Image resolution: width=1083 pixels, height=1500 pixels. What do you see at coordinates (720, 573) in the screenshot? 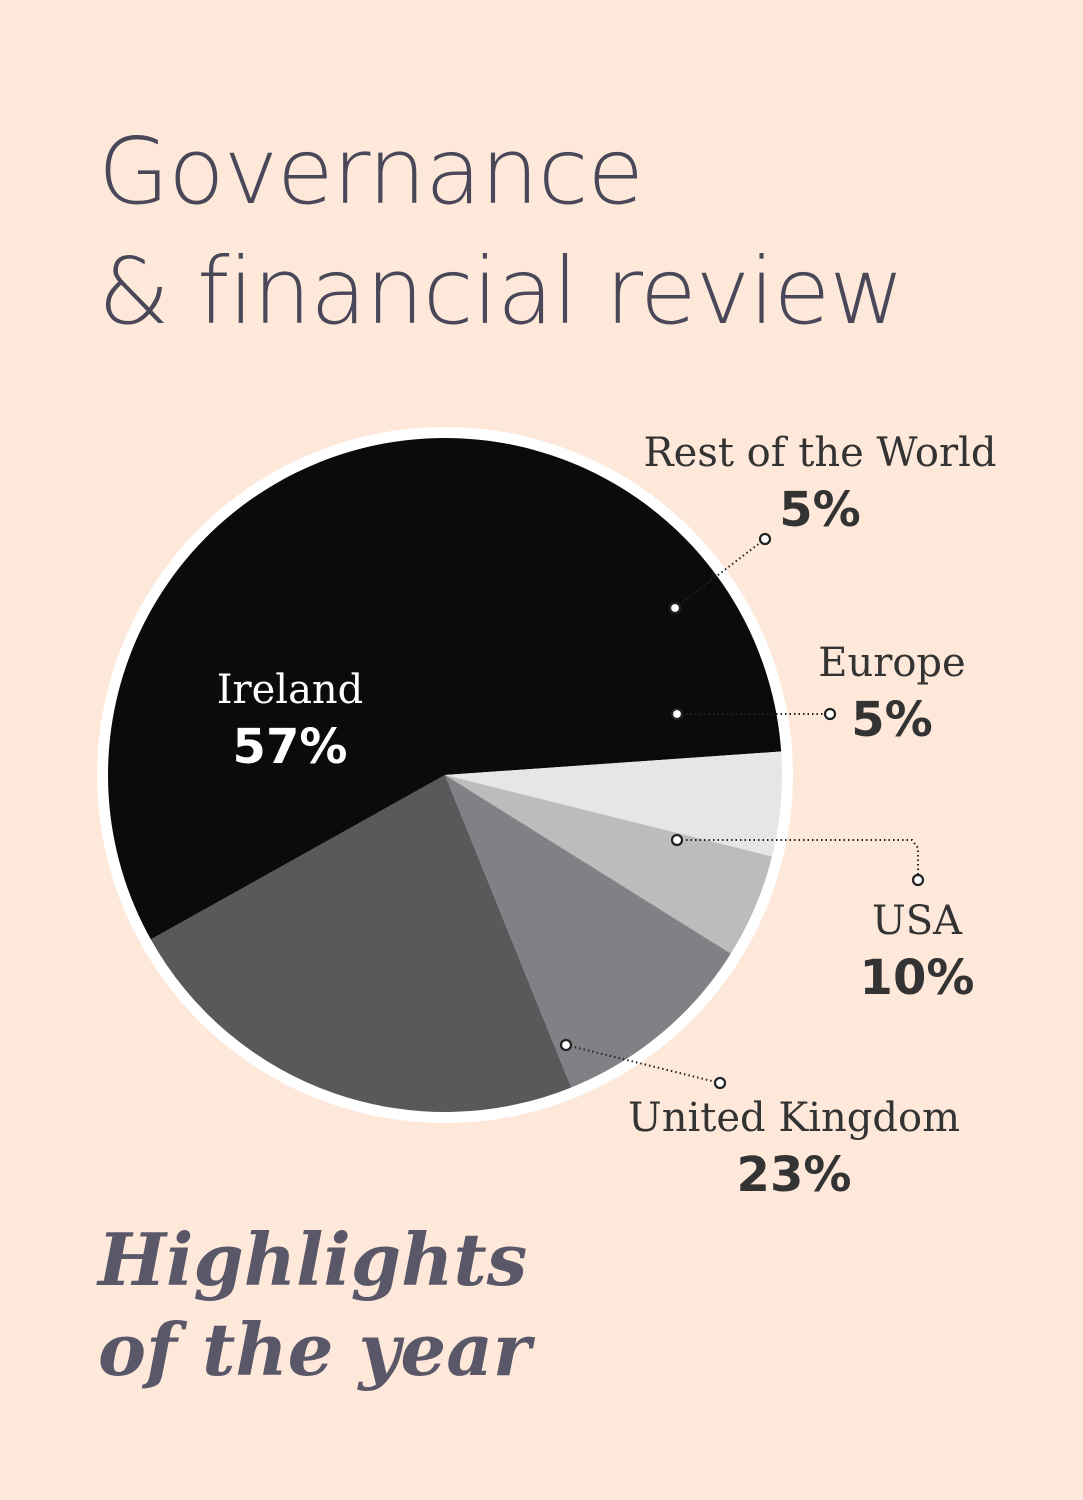
I see `leader-line-rest-of-the-world` at bounding box center [720, 573].